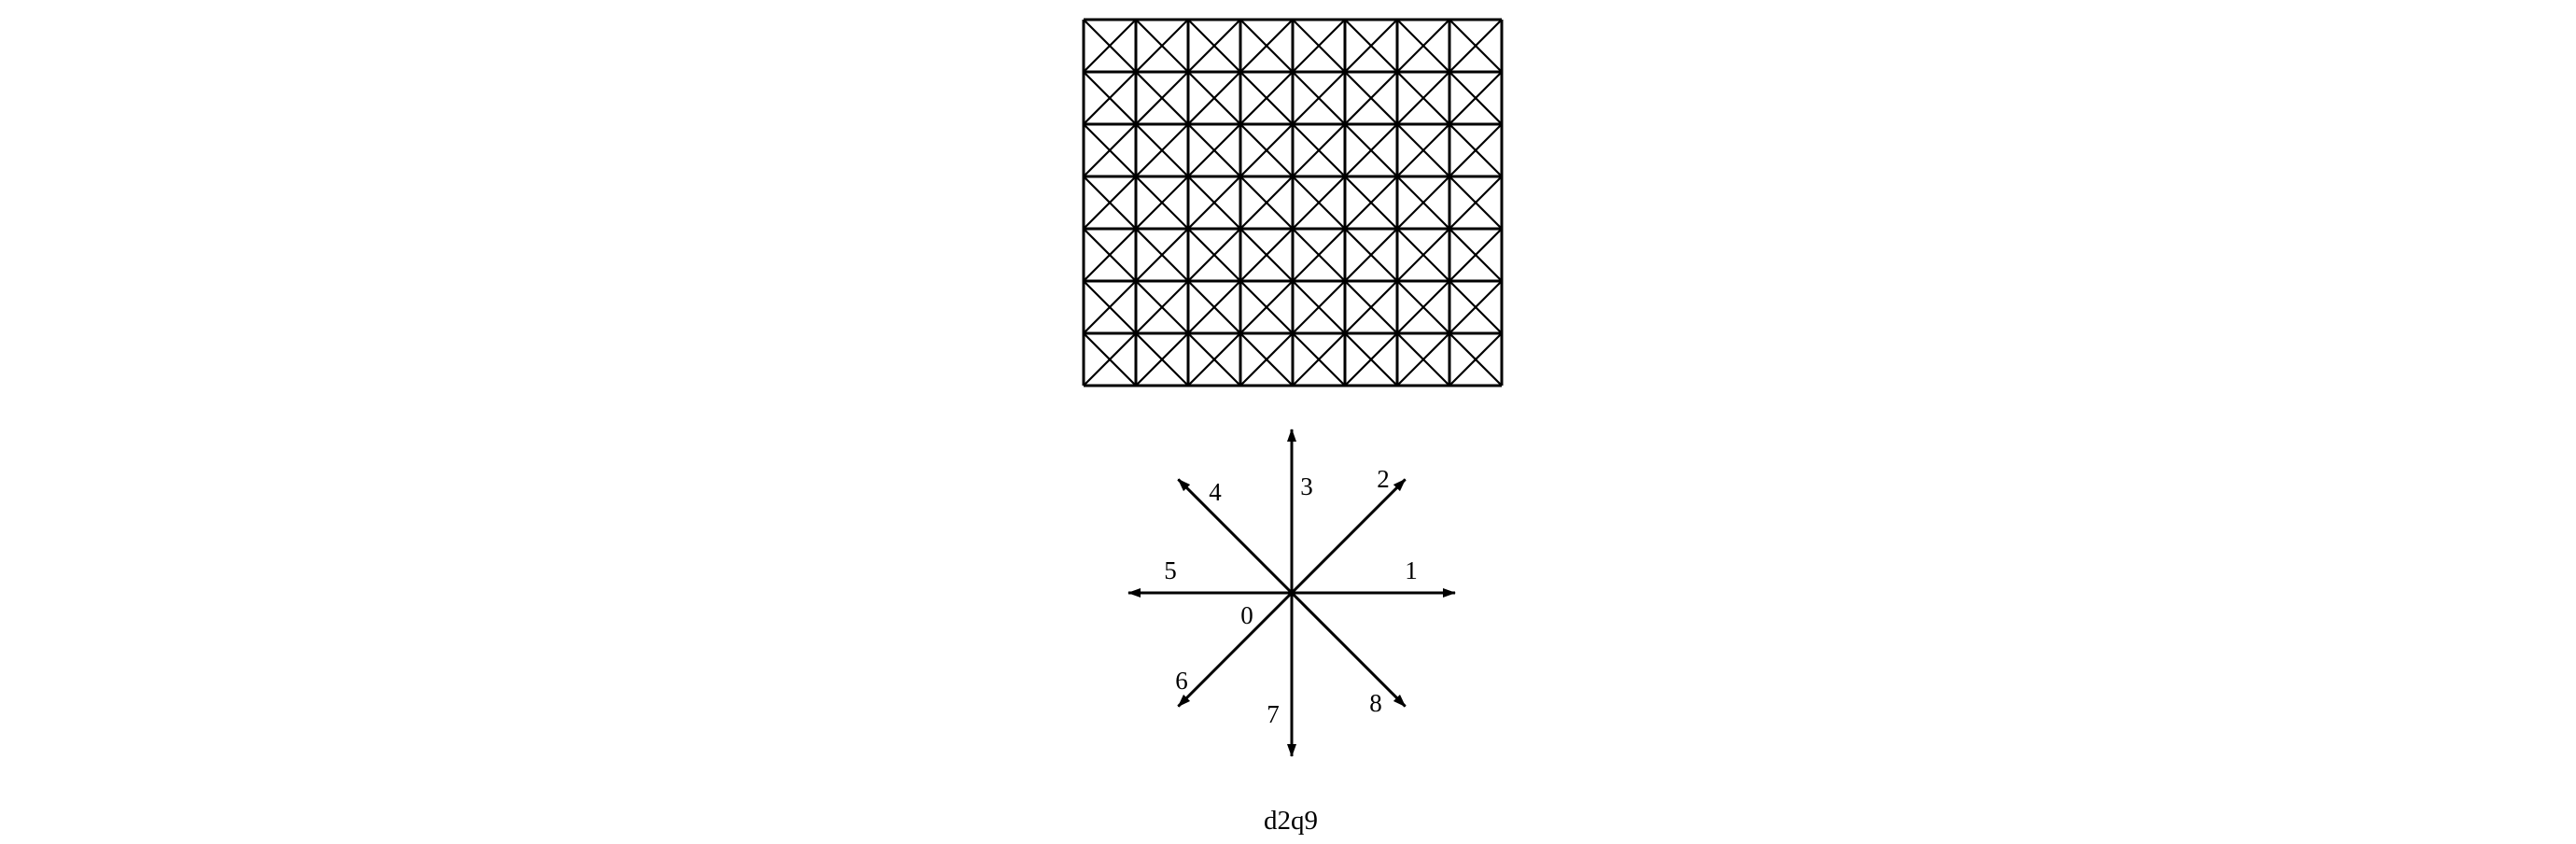  What do you see at coordinates (1383, 479) in the screenshot?
I see `direction-label-2: 2` at bounding box center [1383, 479].